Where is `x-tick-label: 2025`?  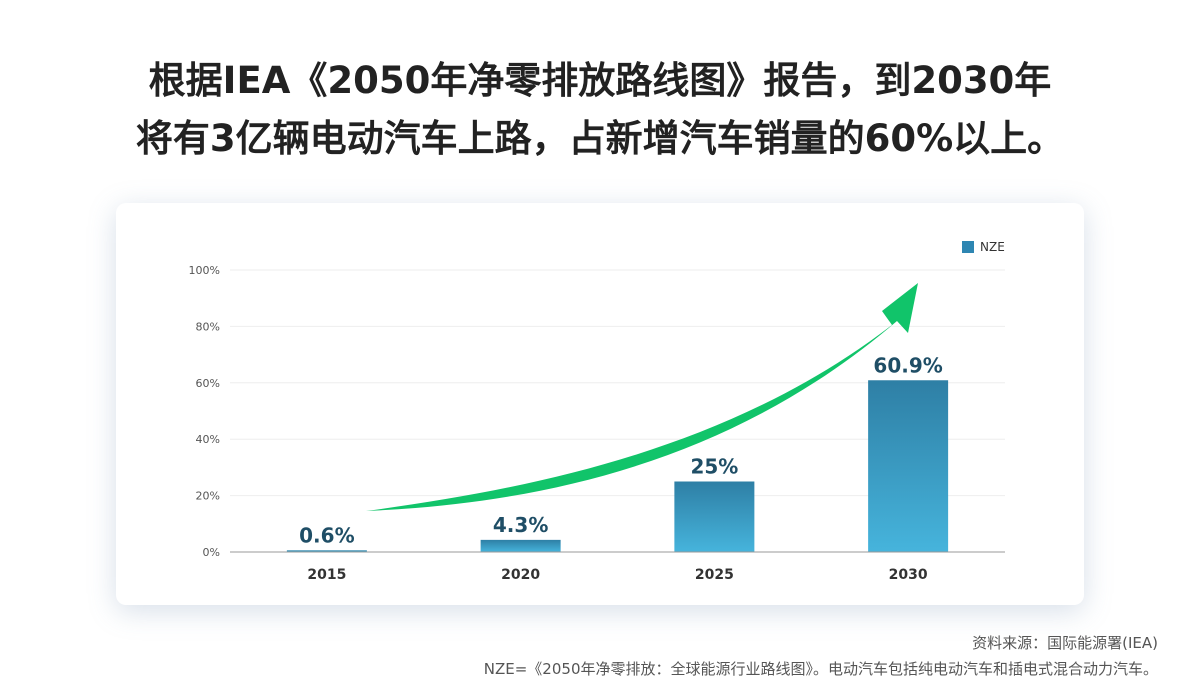
x-tick-label: 2025 is located at coordinates (714, 575).